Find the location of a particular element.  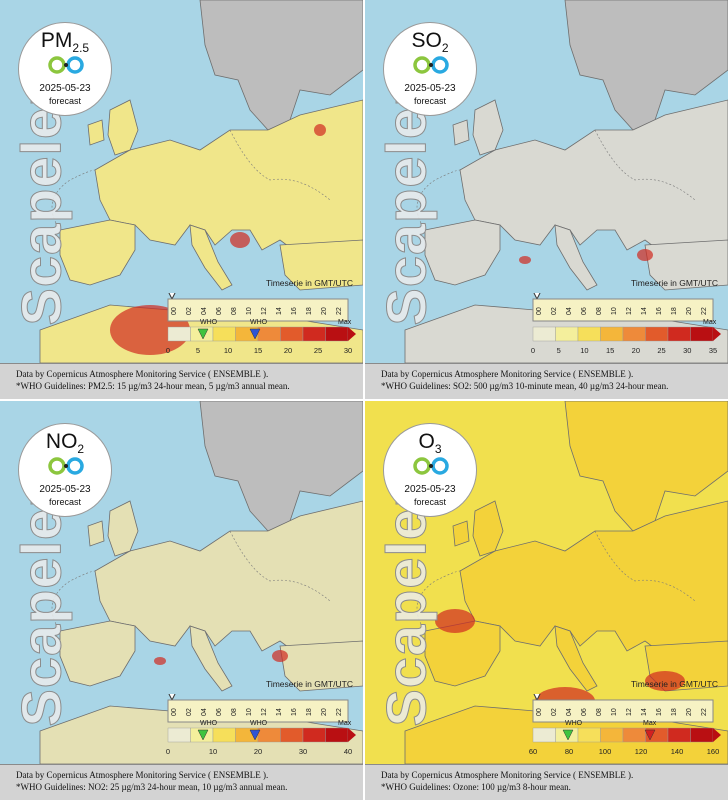

max-arrow-icon is located at coordinates (717, 334).